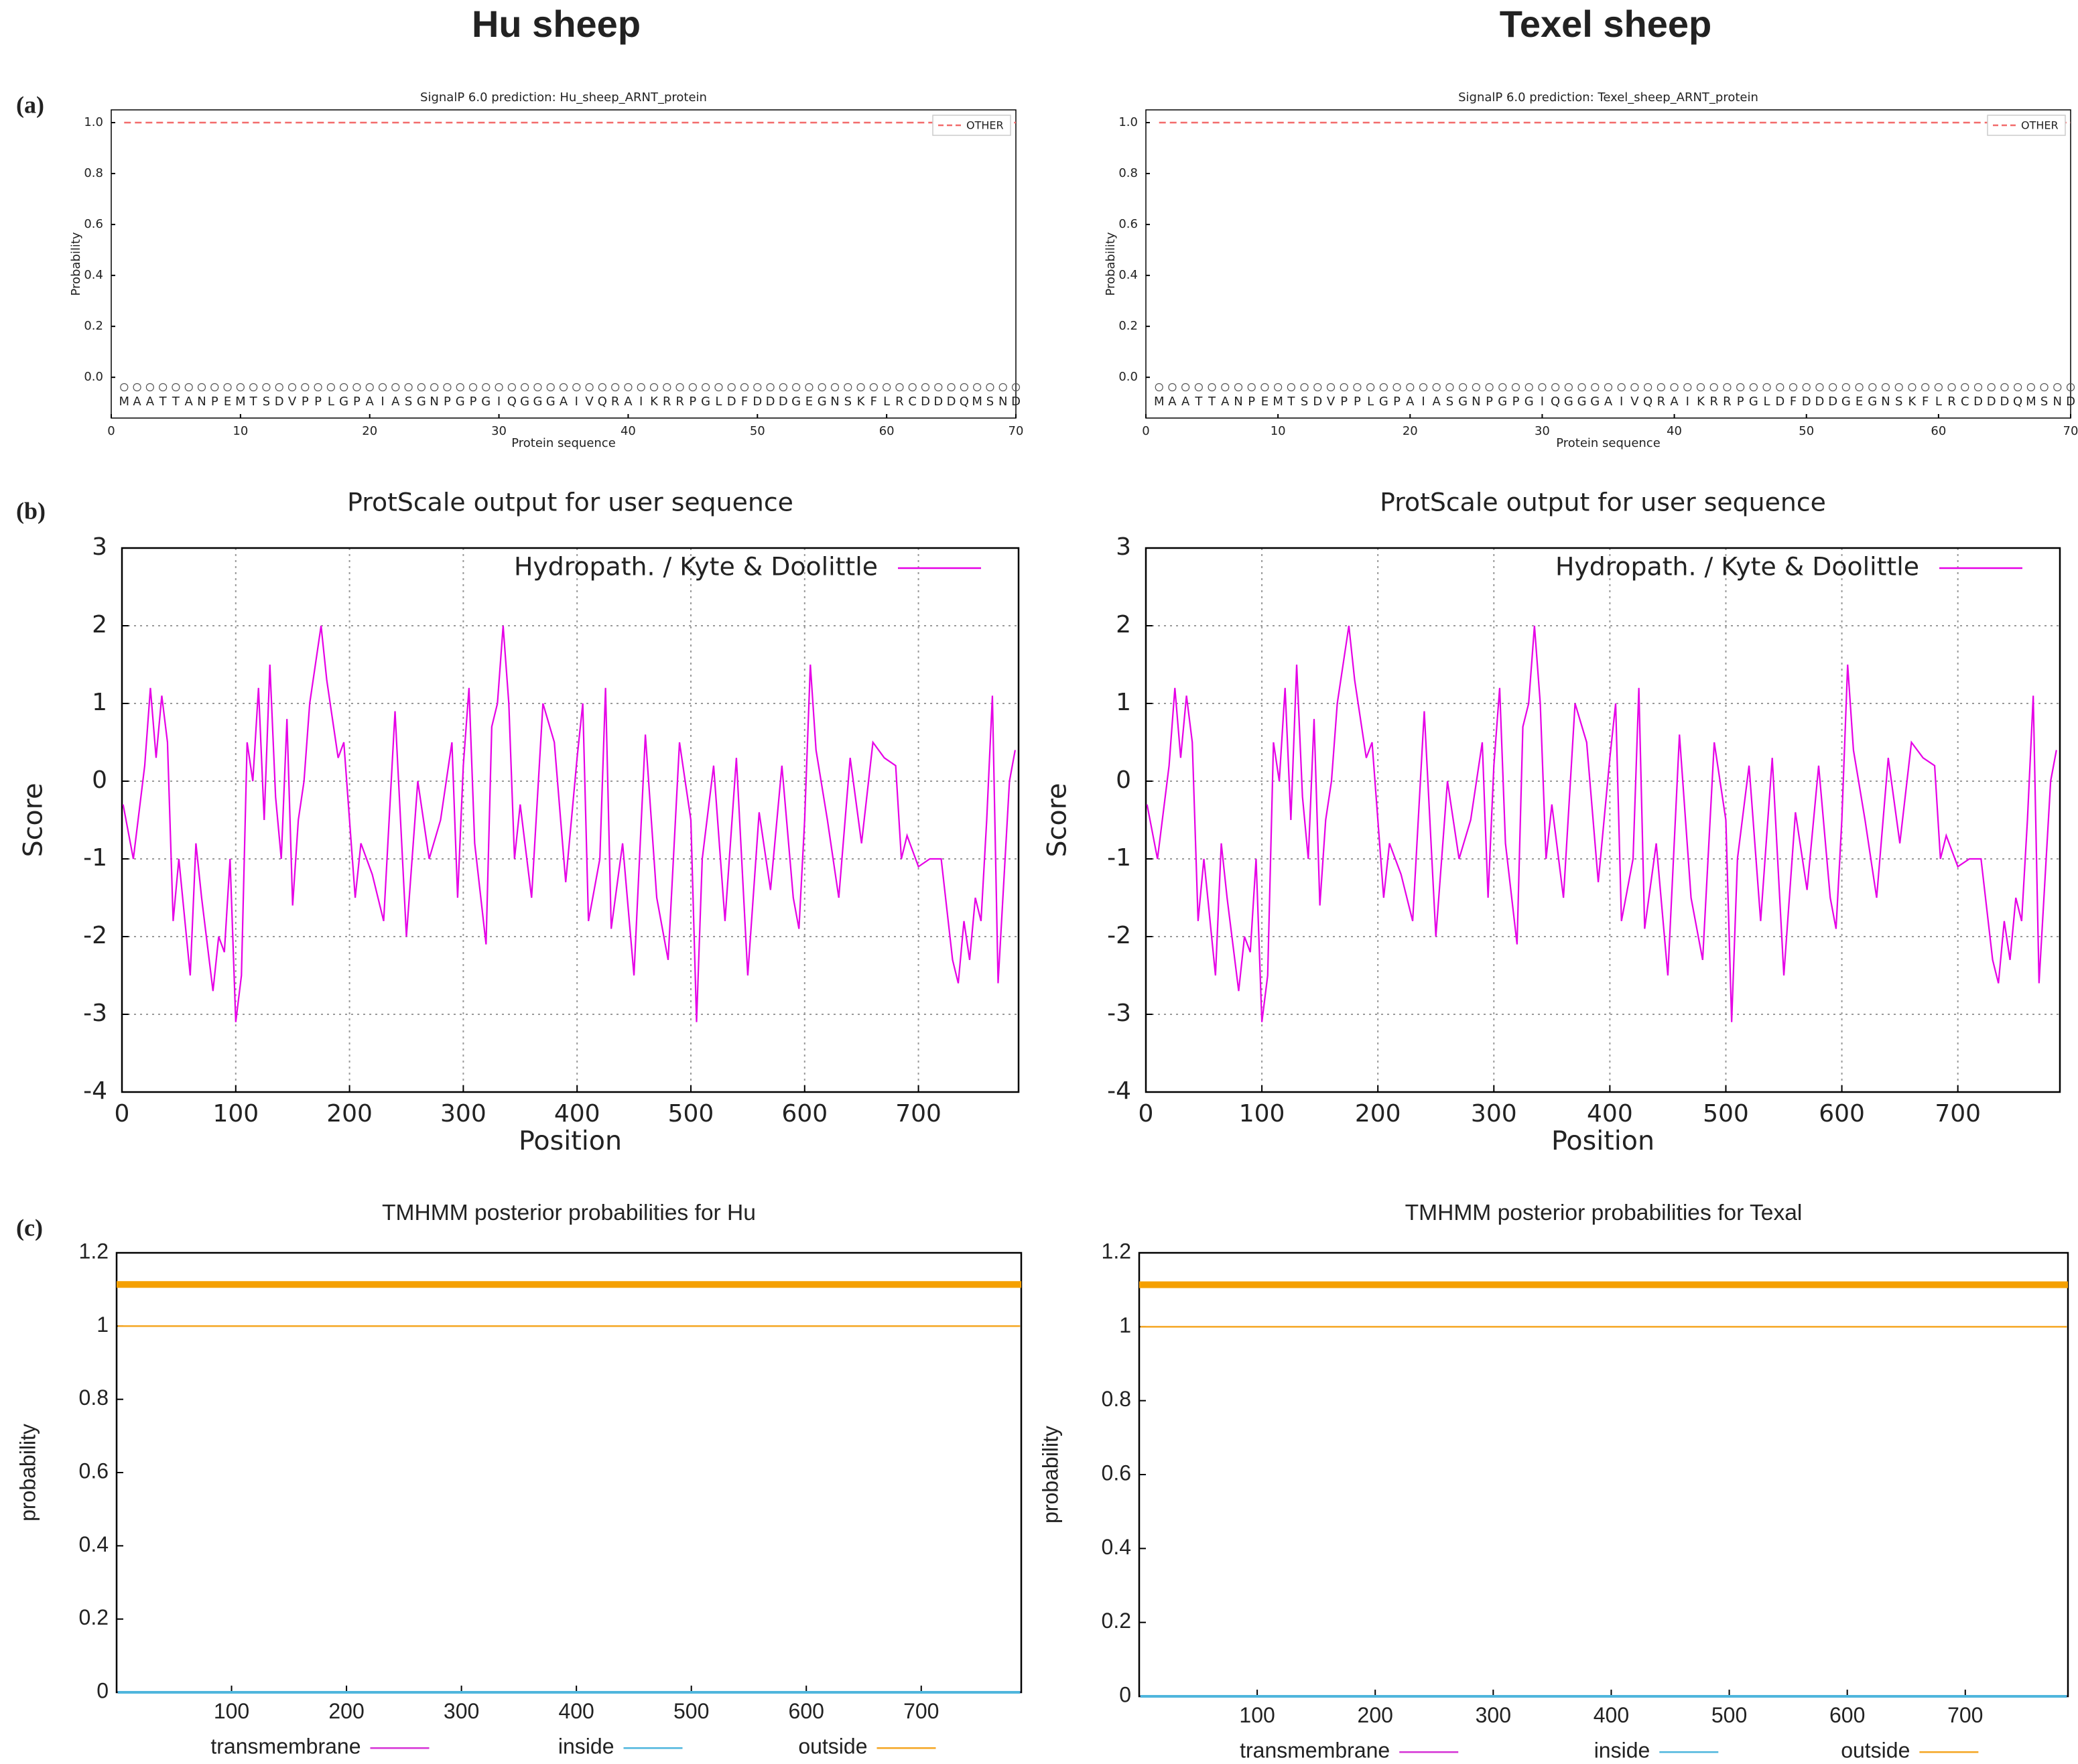 The image size is (2078, 1764). Describe the element at coordinates (100, 624) in the screenshot. I see `y-tick-label: 2` at that location.